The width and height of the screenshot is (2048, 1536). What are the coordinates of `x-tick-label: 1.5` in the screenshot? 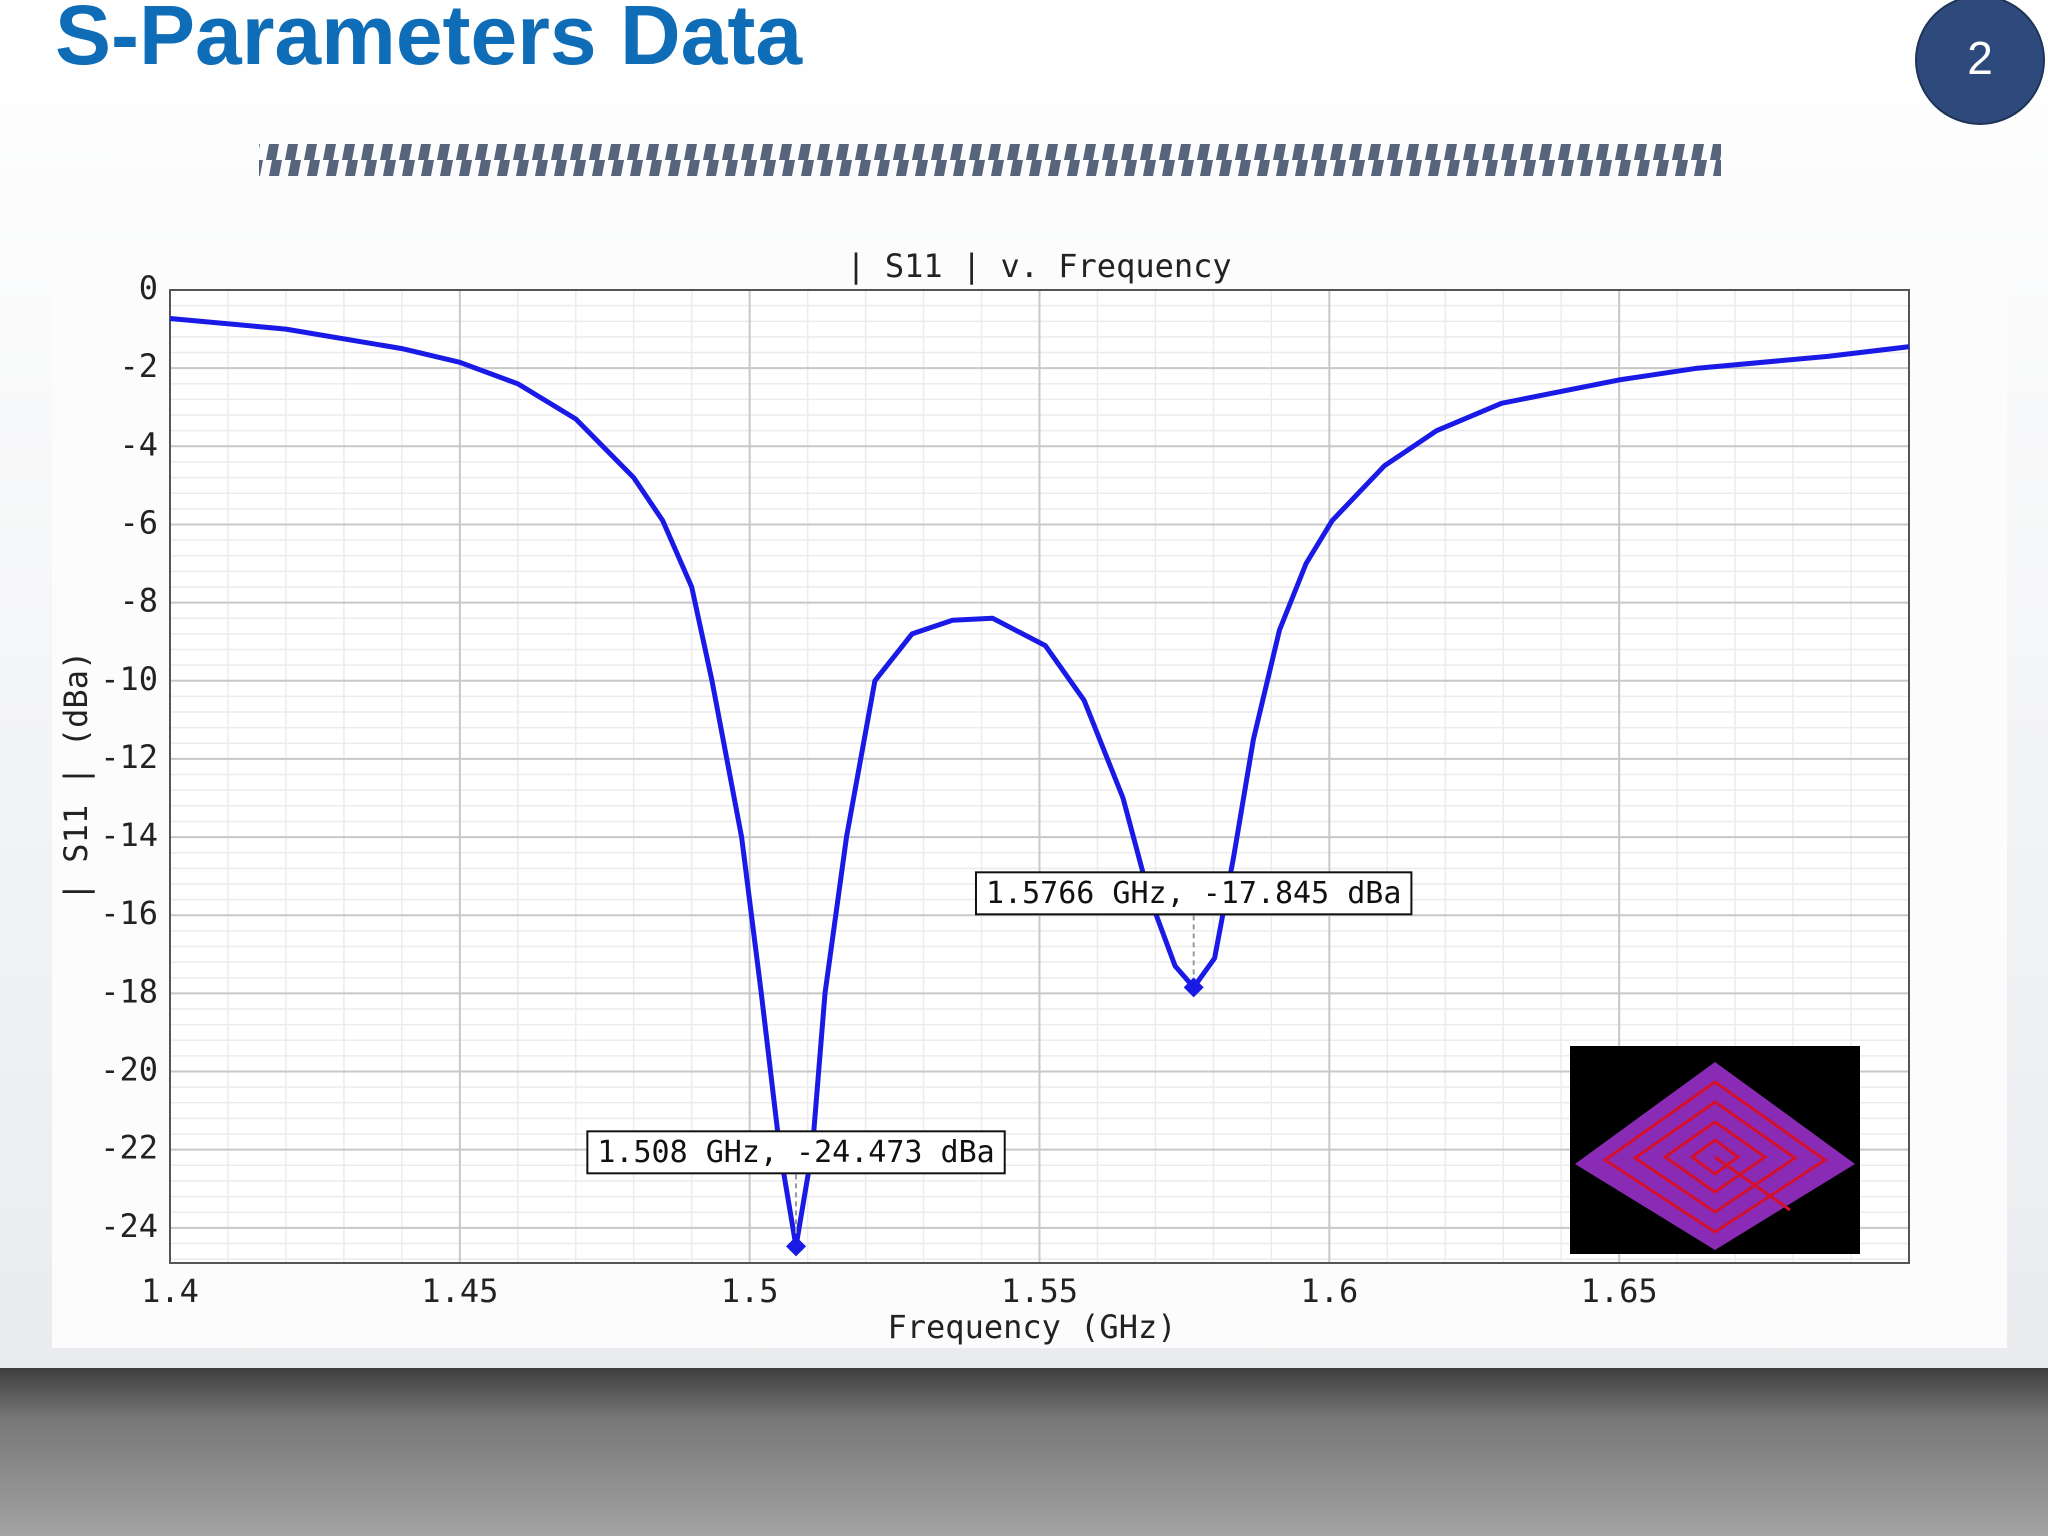 It's located at (750, 1291).